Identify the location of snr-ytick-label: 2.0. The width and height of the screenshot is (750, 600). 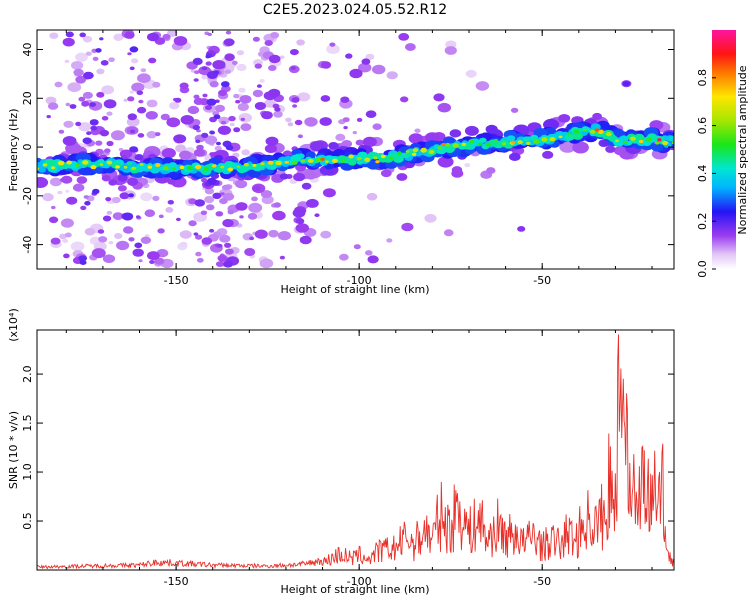
(27, 374).